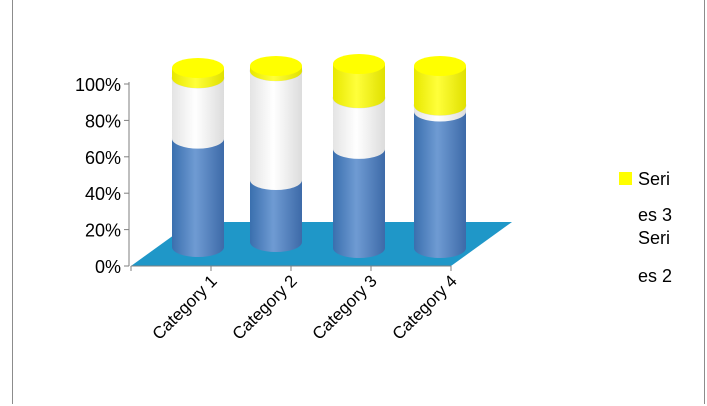  Describe the element at coordinates (425, 307) in the screenshot. I see `x-tick-label: Category 4` at that location.